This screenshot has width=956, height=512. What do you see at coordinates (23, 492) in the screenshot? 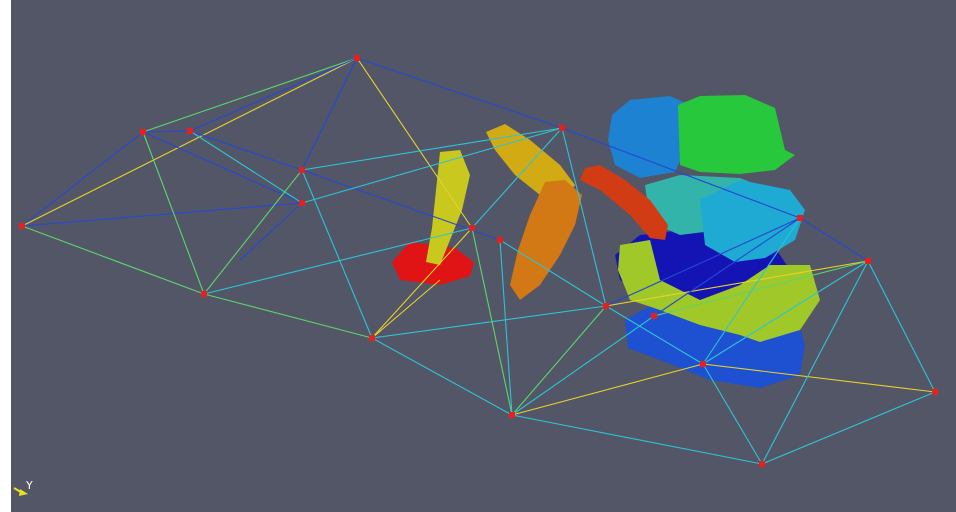
I see `axis-arrow-icon` at bounding box center [23, 492].